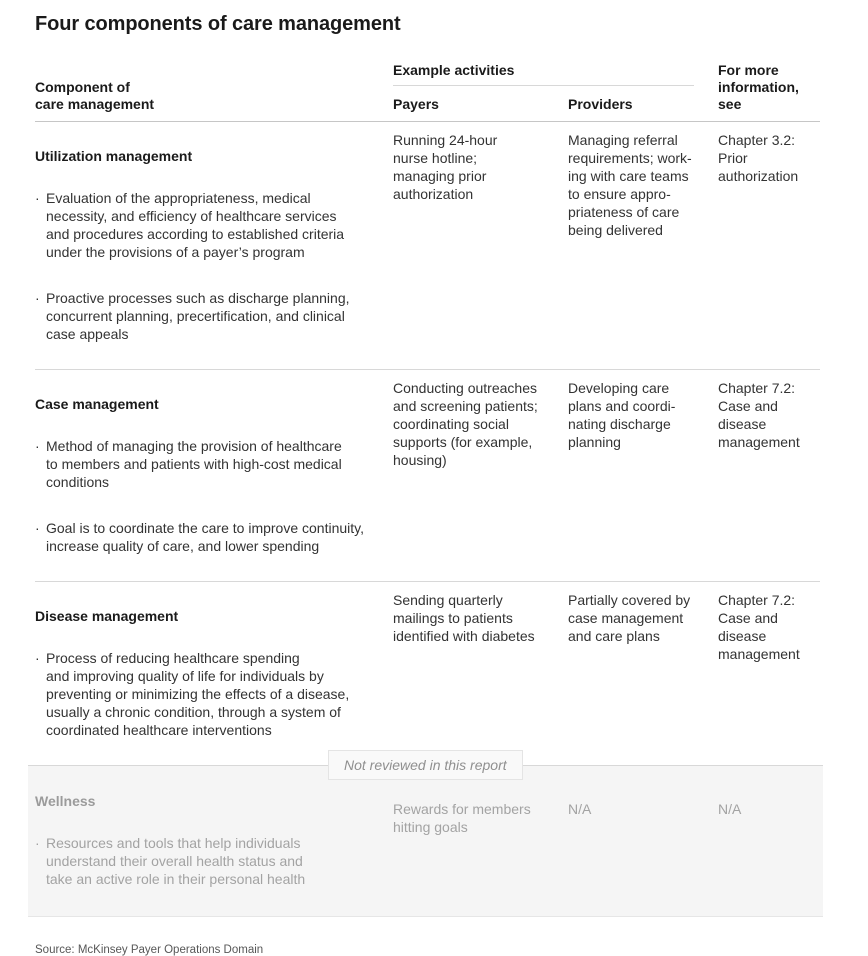  Describe the element at coordinates (543, 85) in the screenshot. I see `example-activities-divider` at that location.